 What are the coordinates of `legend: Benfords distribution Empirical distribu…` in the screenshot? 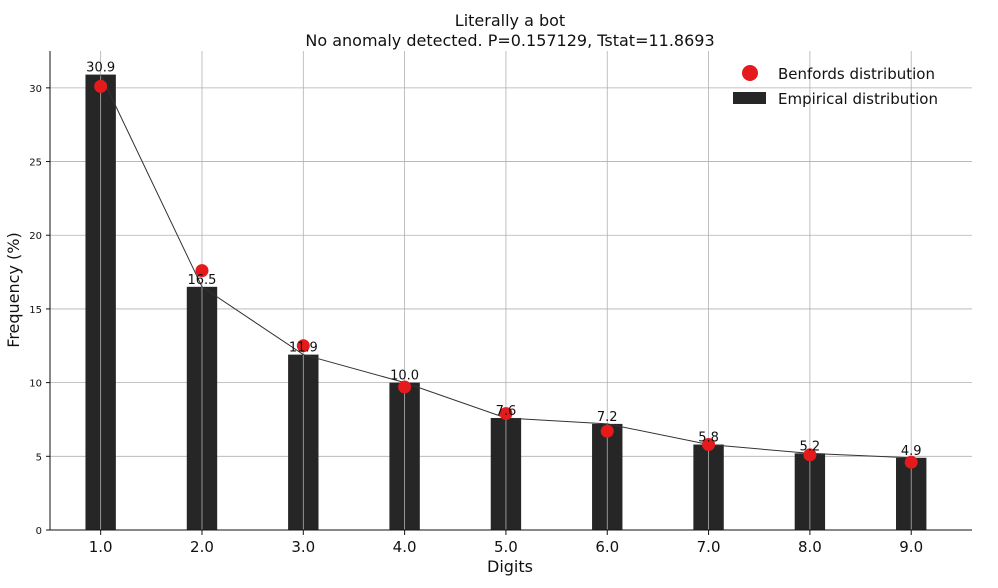 It's located at (835, 86).